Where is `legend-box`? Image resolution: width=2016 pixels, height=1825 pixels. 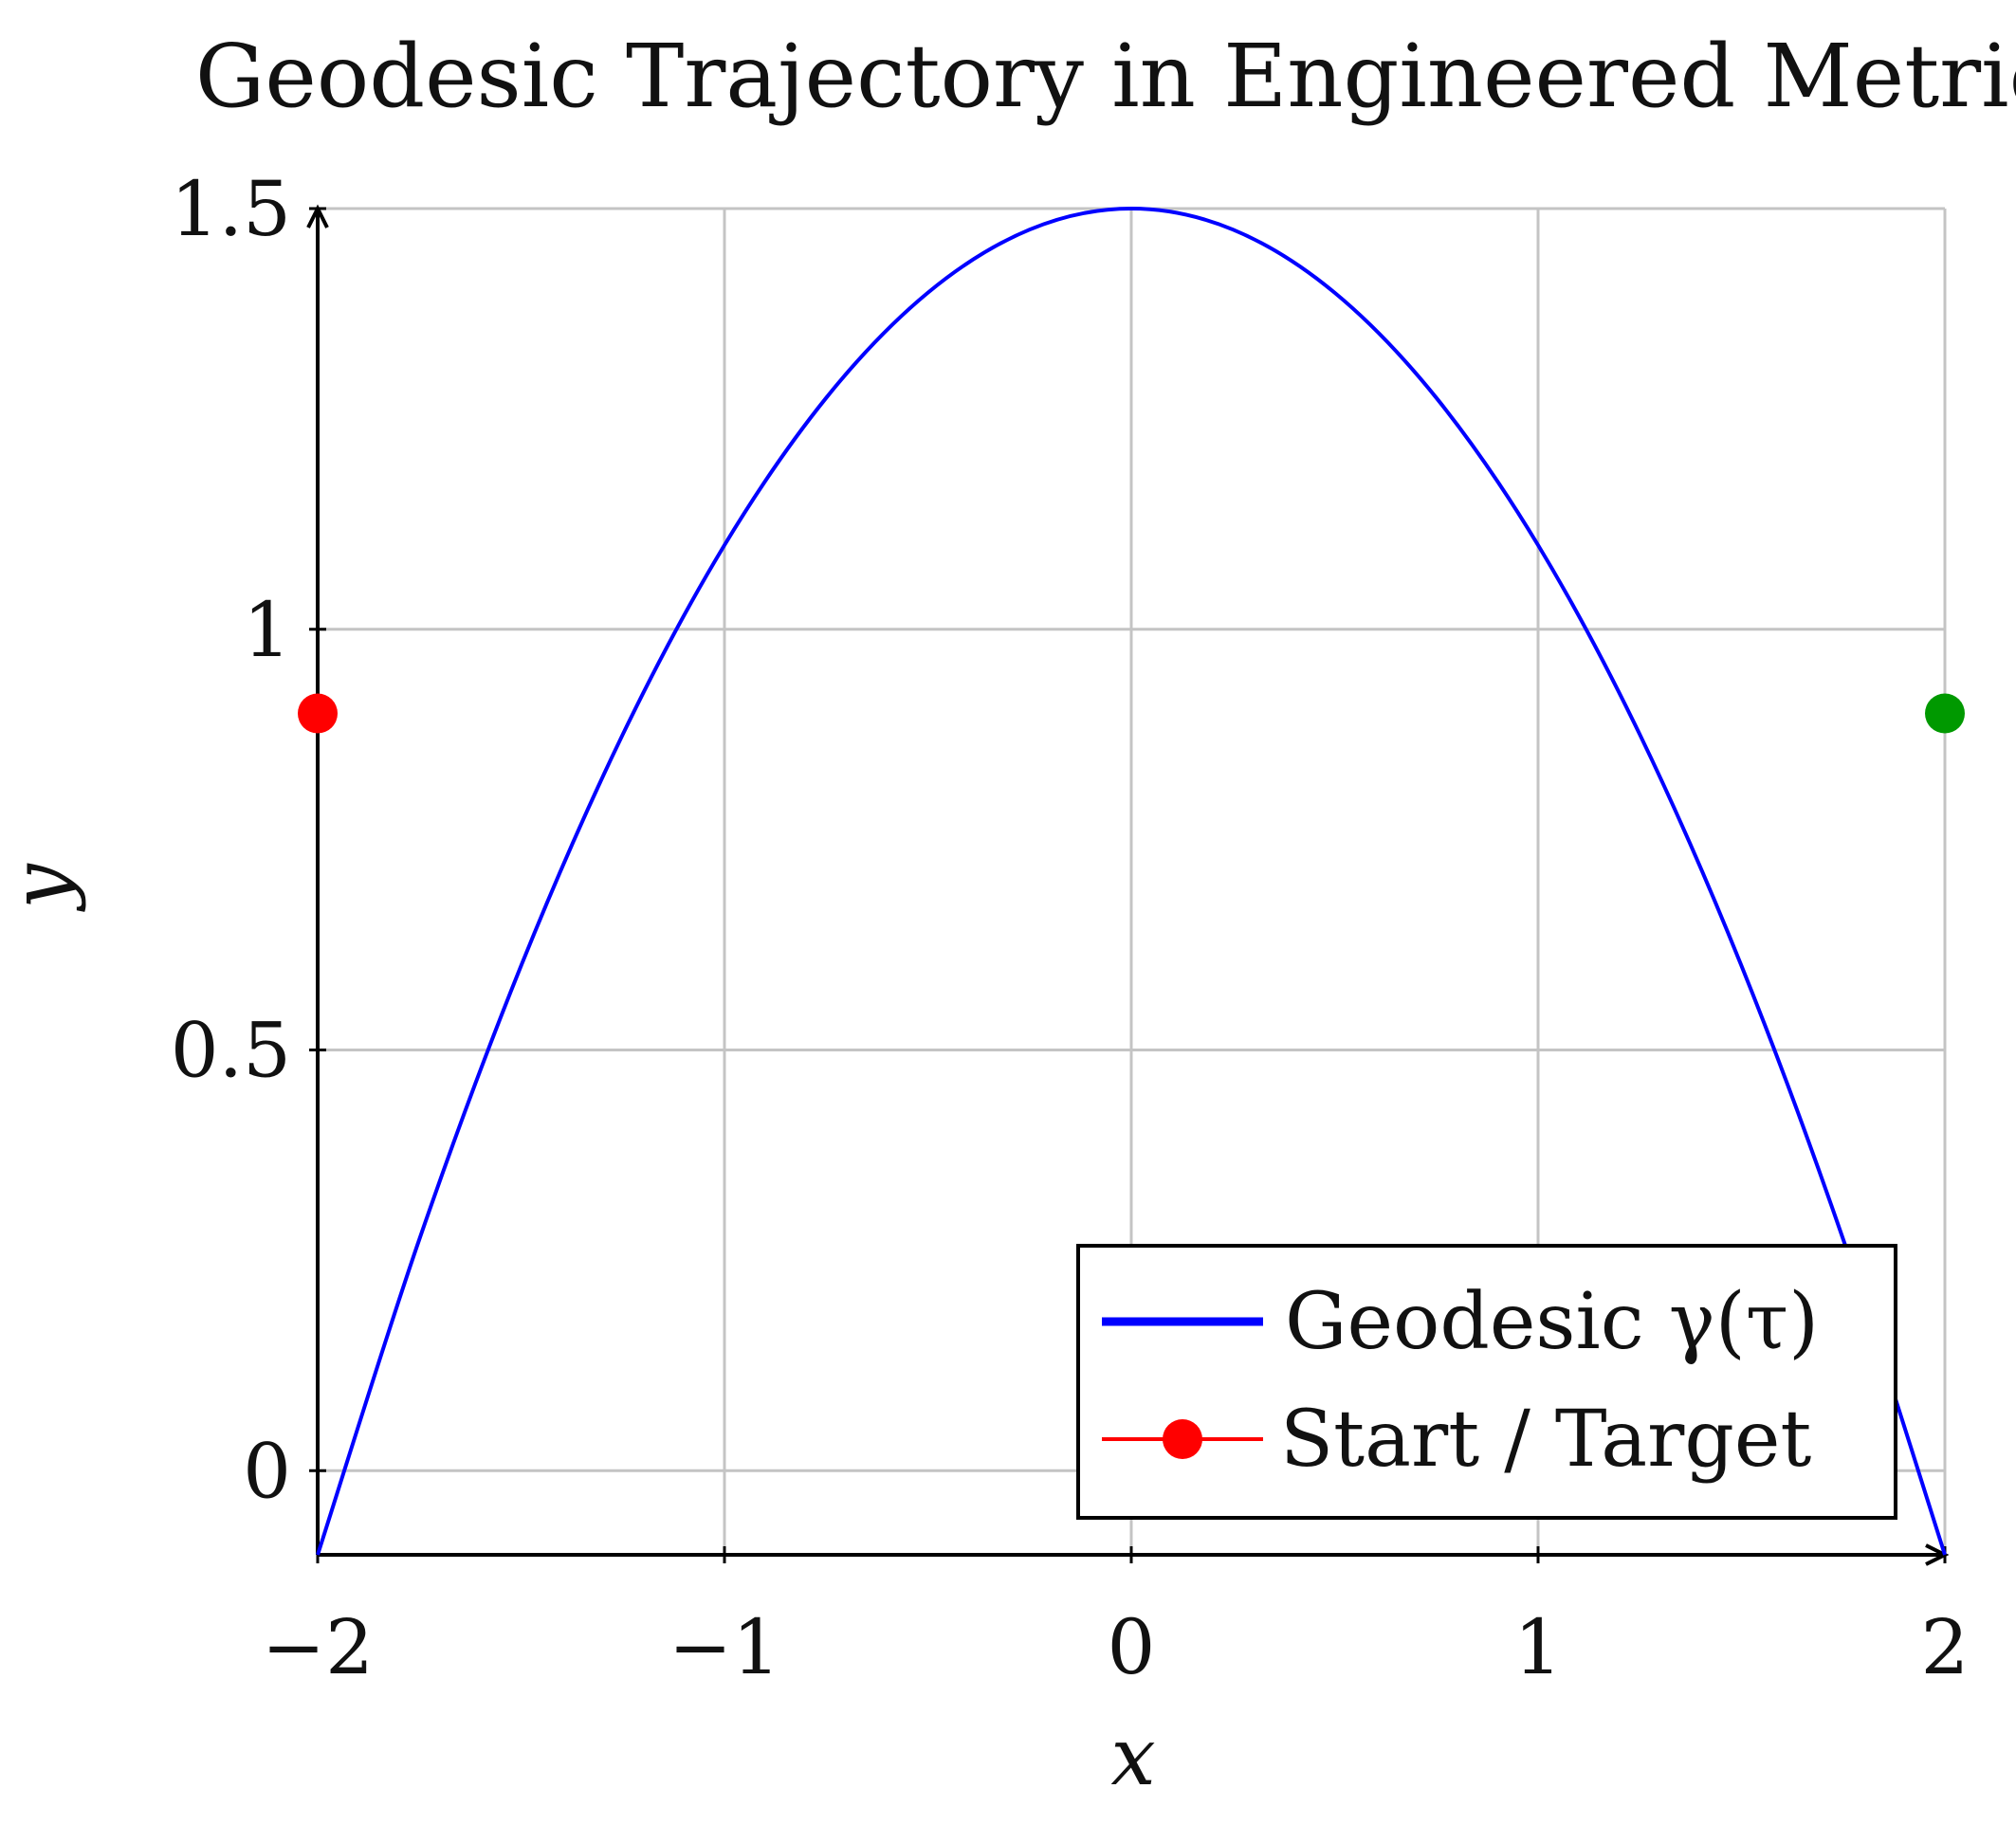 legend-box is located at coordinates (1486, 1382).